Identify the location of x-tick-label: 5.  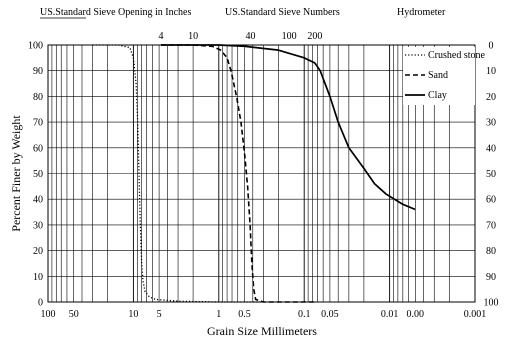
(159, 314).